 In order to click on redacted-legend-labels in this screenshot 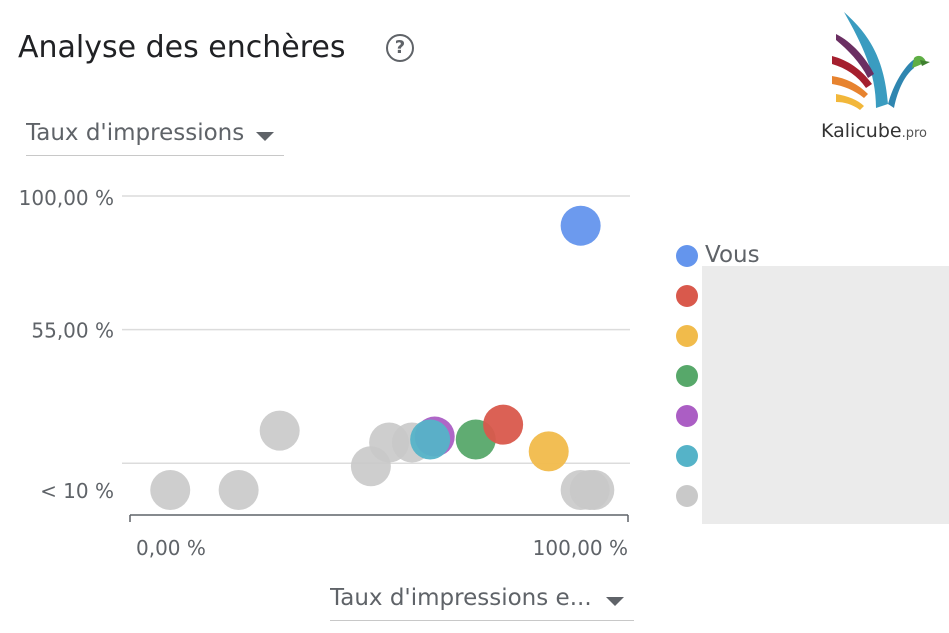, I will do `click(825, 395)`.